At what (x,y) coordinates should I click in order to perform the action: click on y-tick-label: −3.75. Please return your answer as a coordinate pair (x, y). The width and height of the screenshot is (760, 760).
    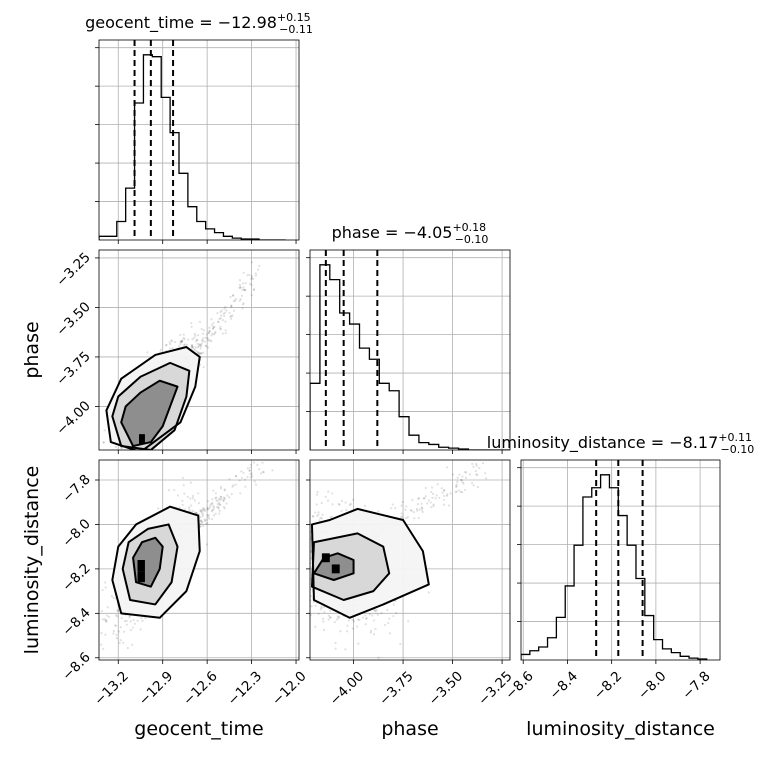
    Looking at the image, I should click on (73, 368).